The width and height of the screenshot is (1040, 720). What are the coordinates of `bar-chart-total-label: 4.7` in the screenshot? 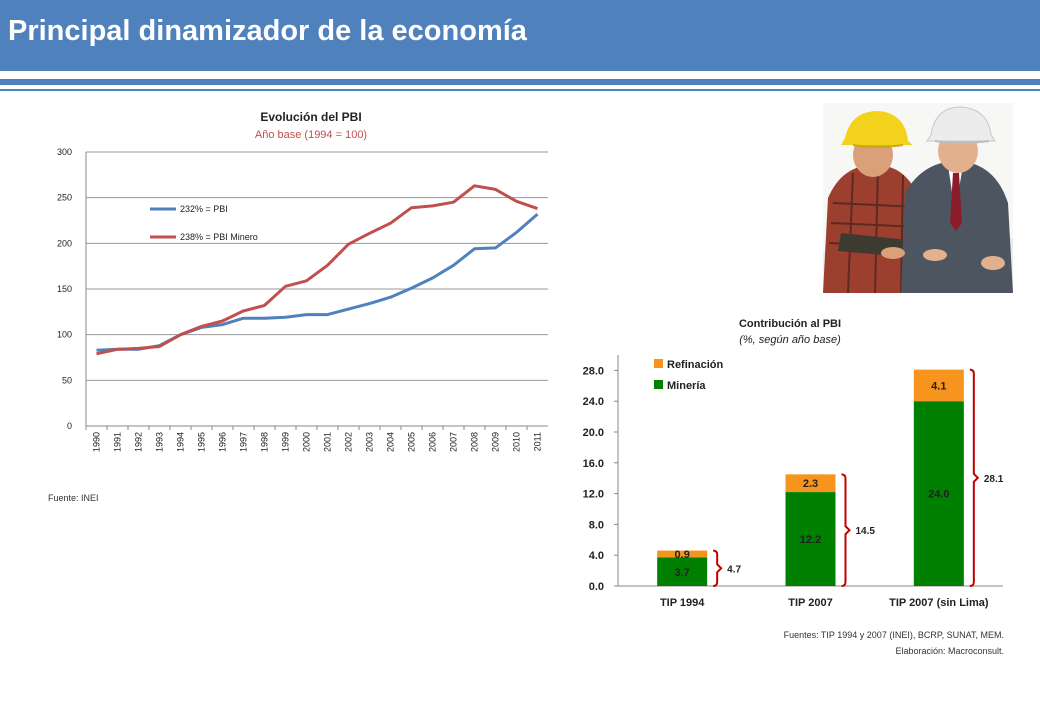 It's located at (734, 569).